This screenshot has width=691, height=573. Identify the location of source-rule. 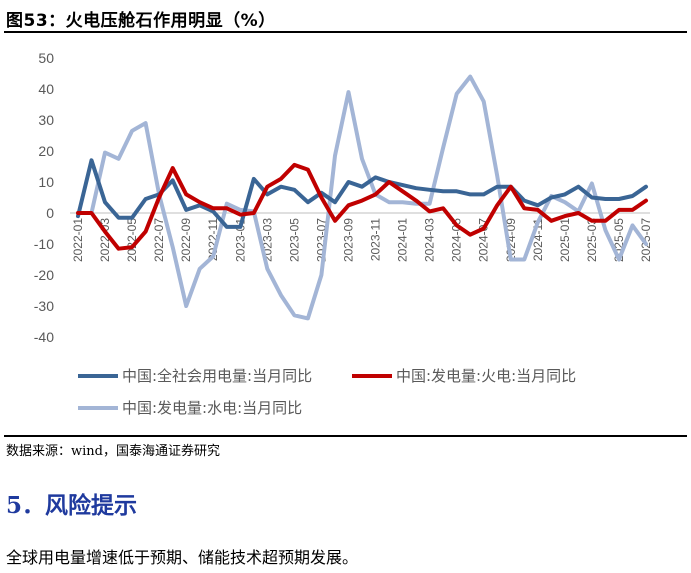
(345, 436).